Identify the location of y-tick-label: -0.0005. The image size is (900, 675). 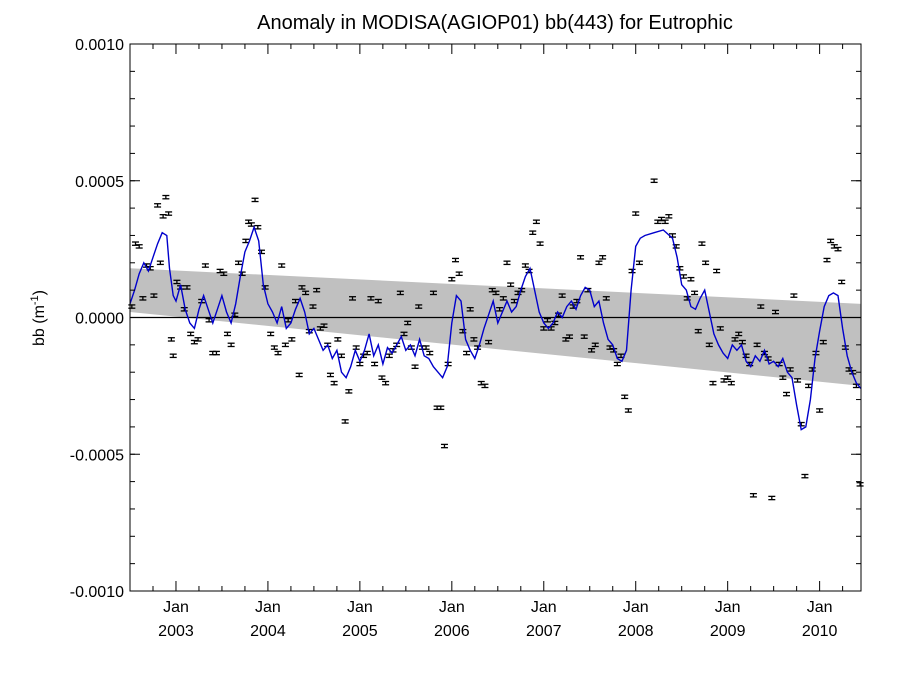
(97, 455).